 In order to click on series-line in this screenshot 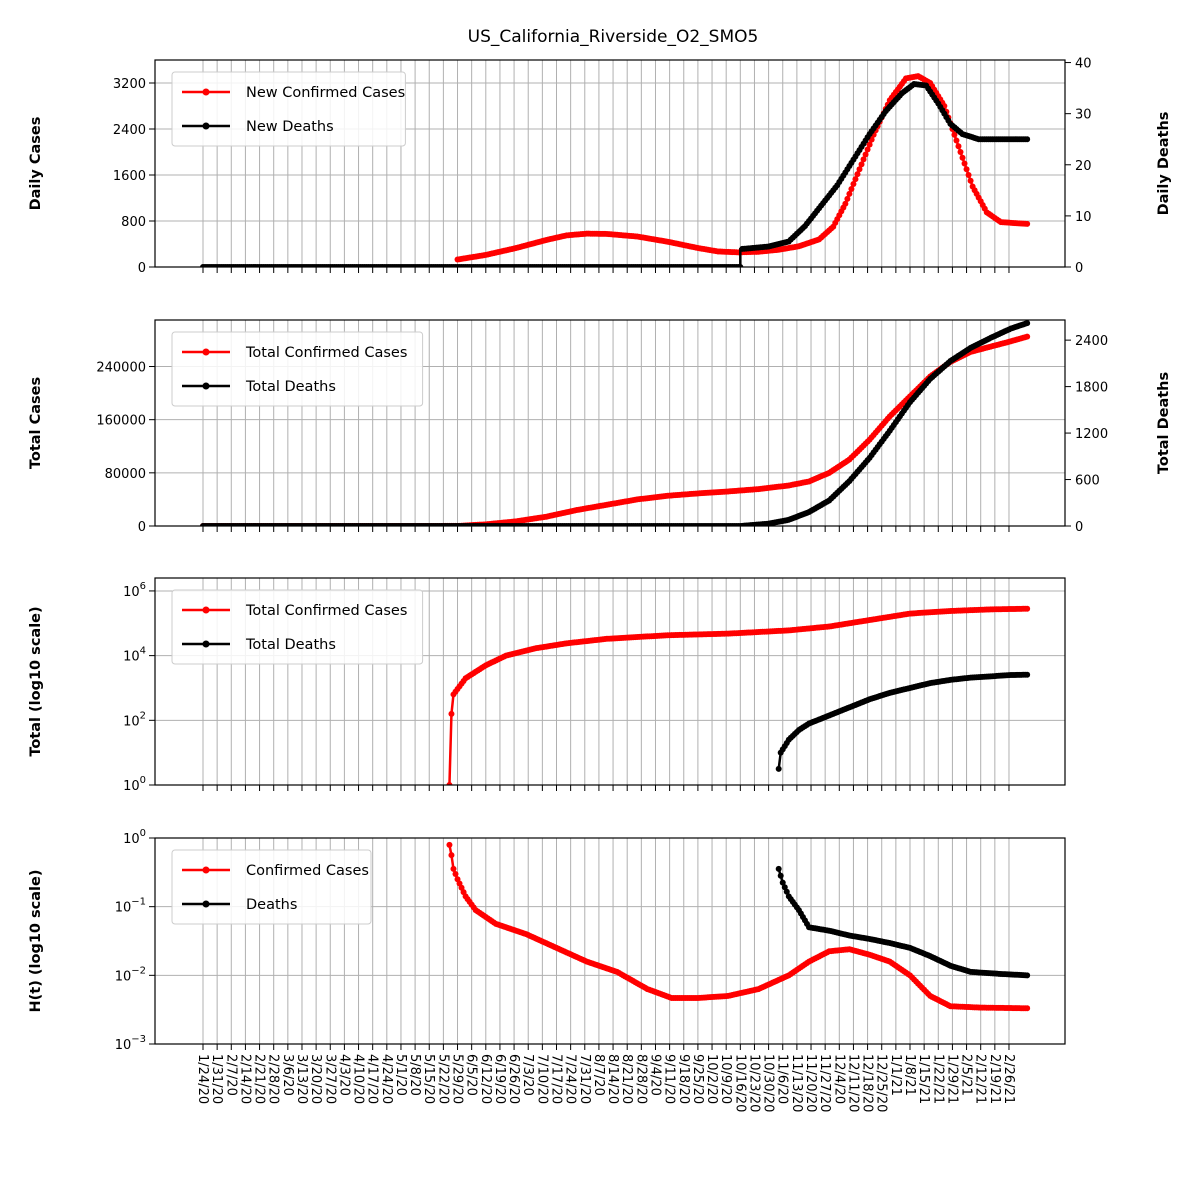, I will do `click(738, 927)`.